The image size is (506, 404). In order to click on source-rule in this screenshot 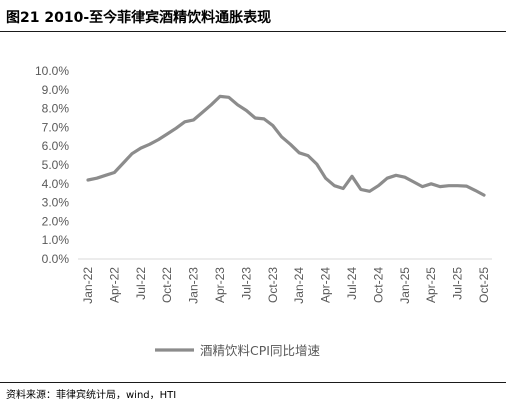, I will do `click(253, 382)`.